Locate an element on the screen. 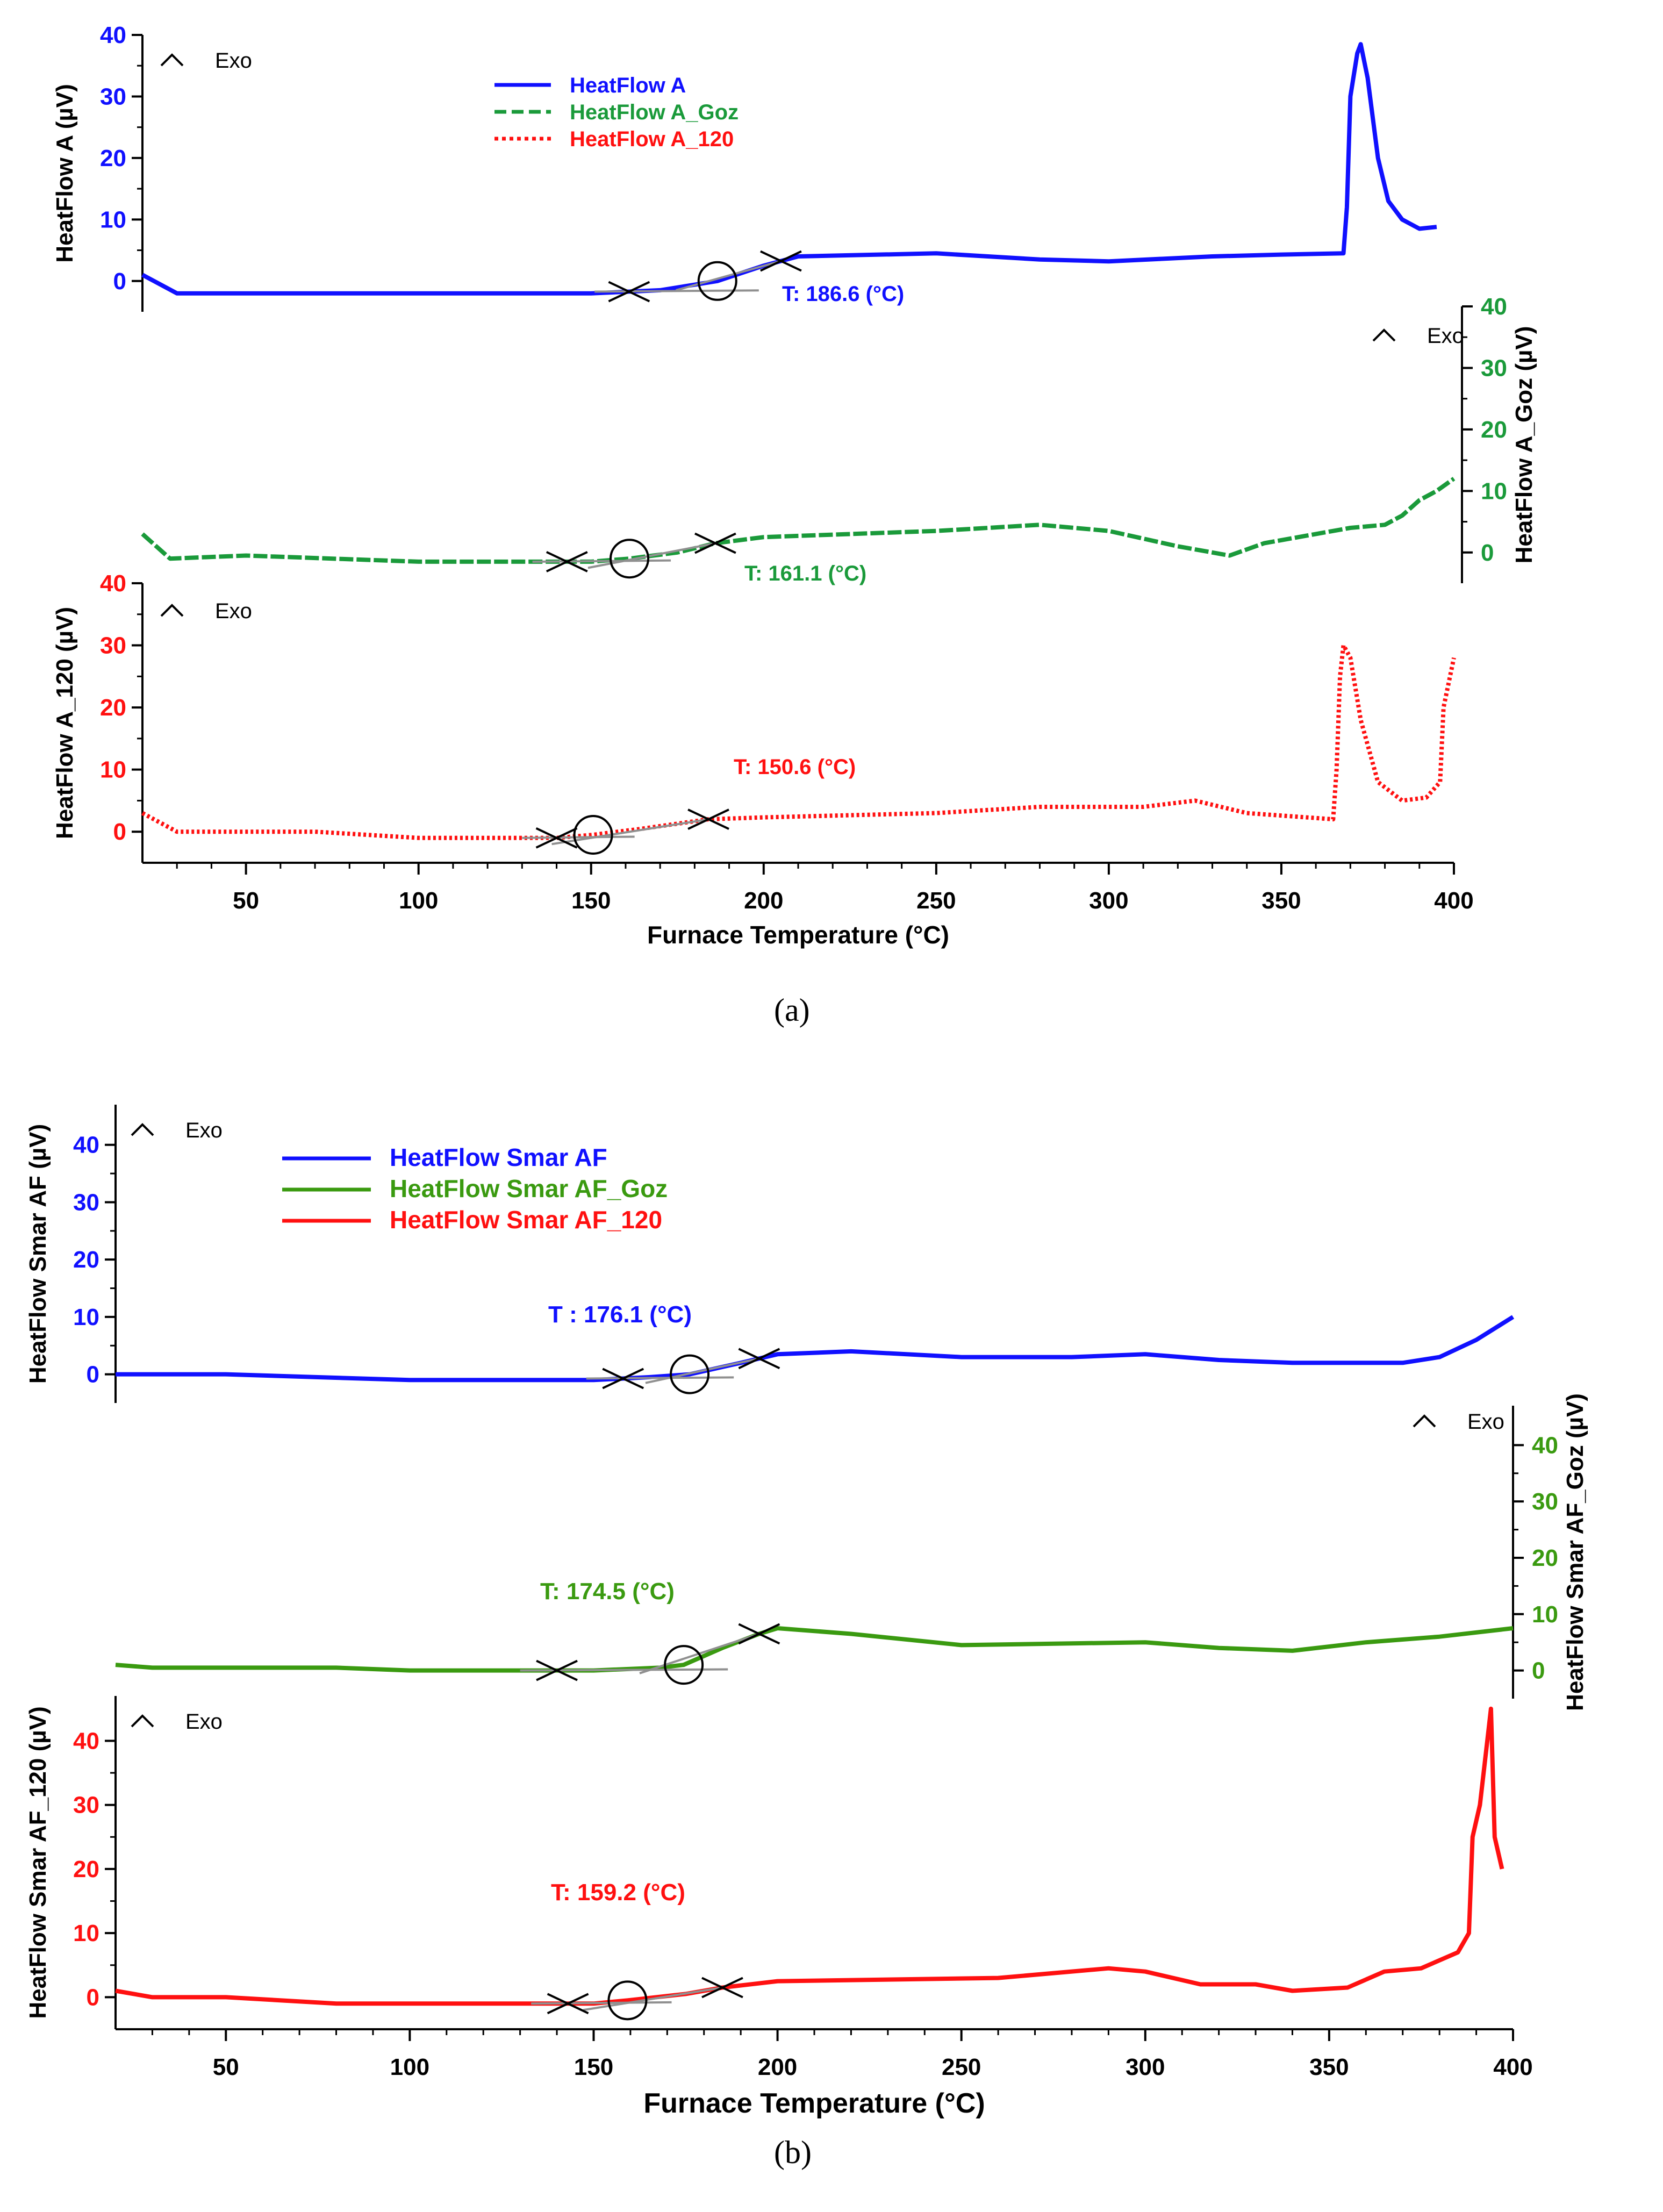 The height and width of the screenshot is (2212, 1663). y-tick-label-b-2-10: 10 is located at coordinates (86, 1933).